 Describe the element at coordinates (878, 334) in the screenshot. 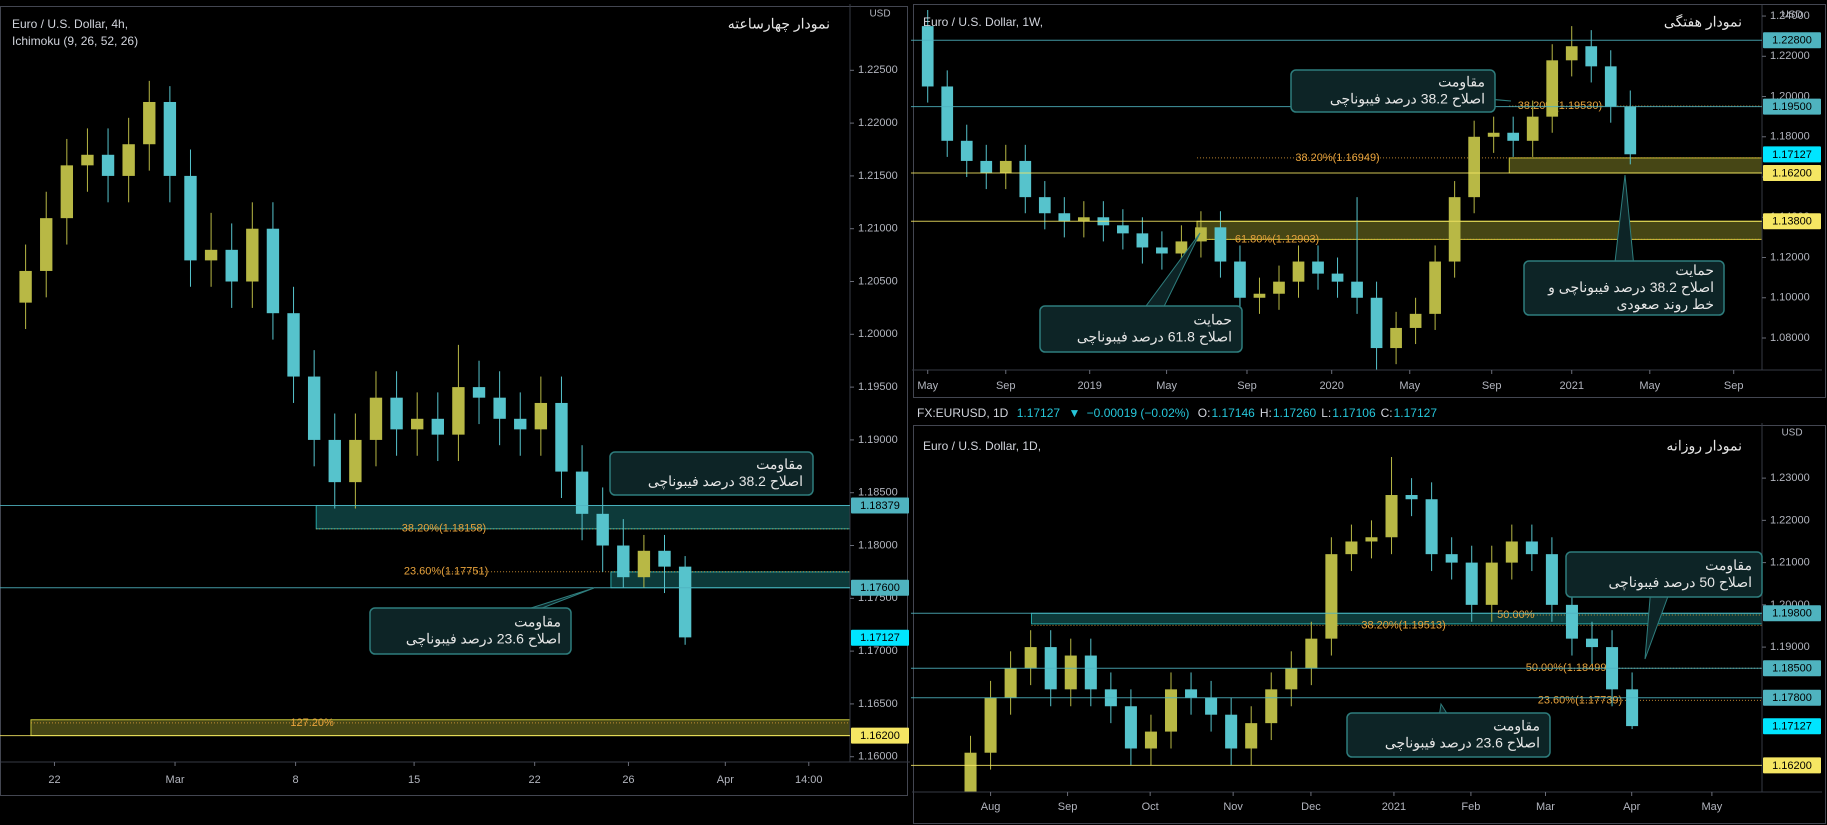

I see `y-tick-label: 1.20000` at that location.